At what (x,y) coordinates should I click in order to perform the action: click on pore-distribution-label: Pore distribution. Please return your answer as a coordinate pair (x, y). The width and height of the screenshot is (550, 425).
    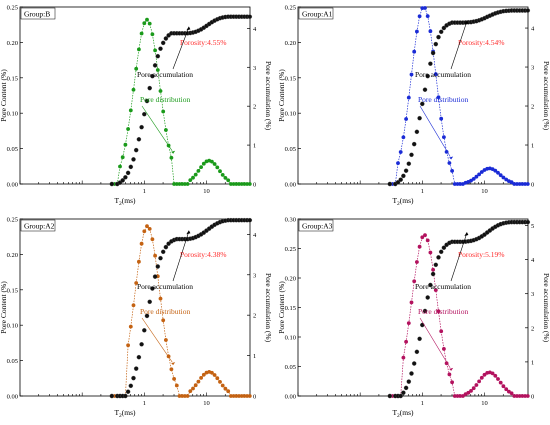
    Looking at the image, I should click on (165, 99).